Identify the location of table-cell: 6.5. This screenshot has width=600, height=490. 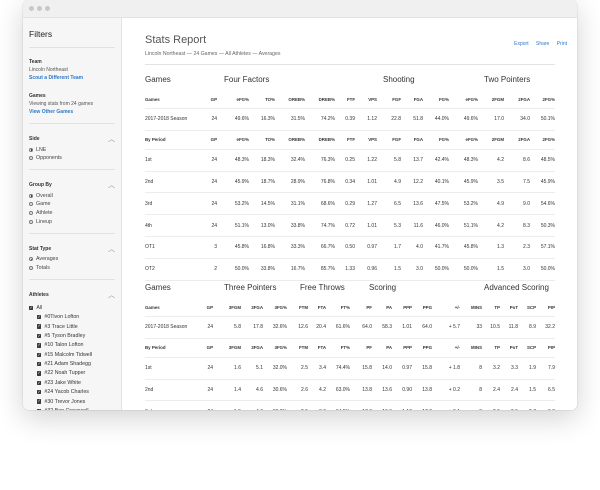
(545, 390).